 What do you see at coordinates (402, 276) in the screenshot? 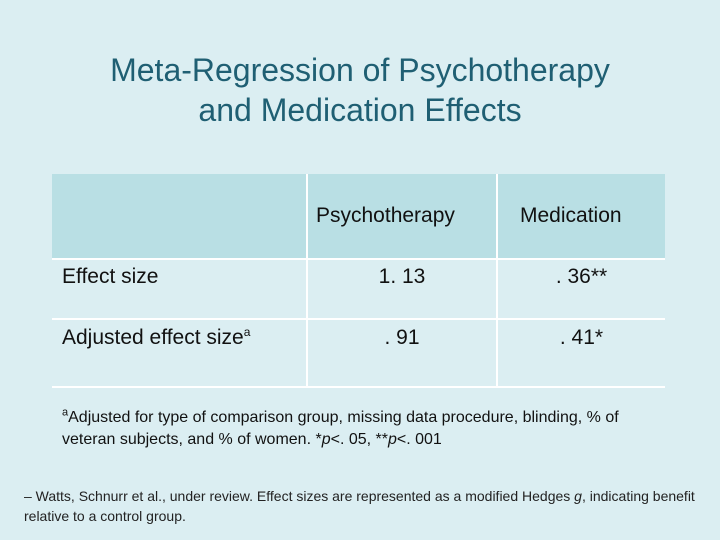
I see `cell-psychotherapy-effect-size: 1. 13` at bounding box center [402, 276].